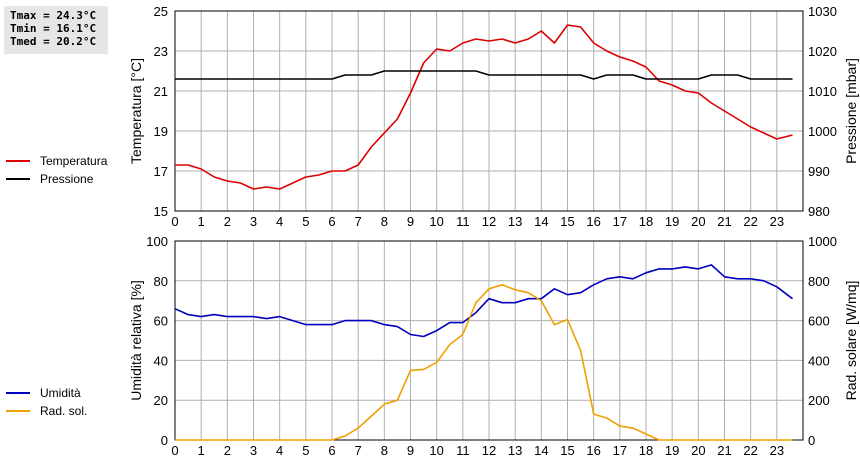 This screenshot has width=860, height=460. What do you see at coordinates (18, 411) in the screenshot?
I see `legend-swatch-solar` at bounding box center [18, 411].